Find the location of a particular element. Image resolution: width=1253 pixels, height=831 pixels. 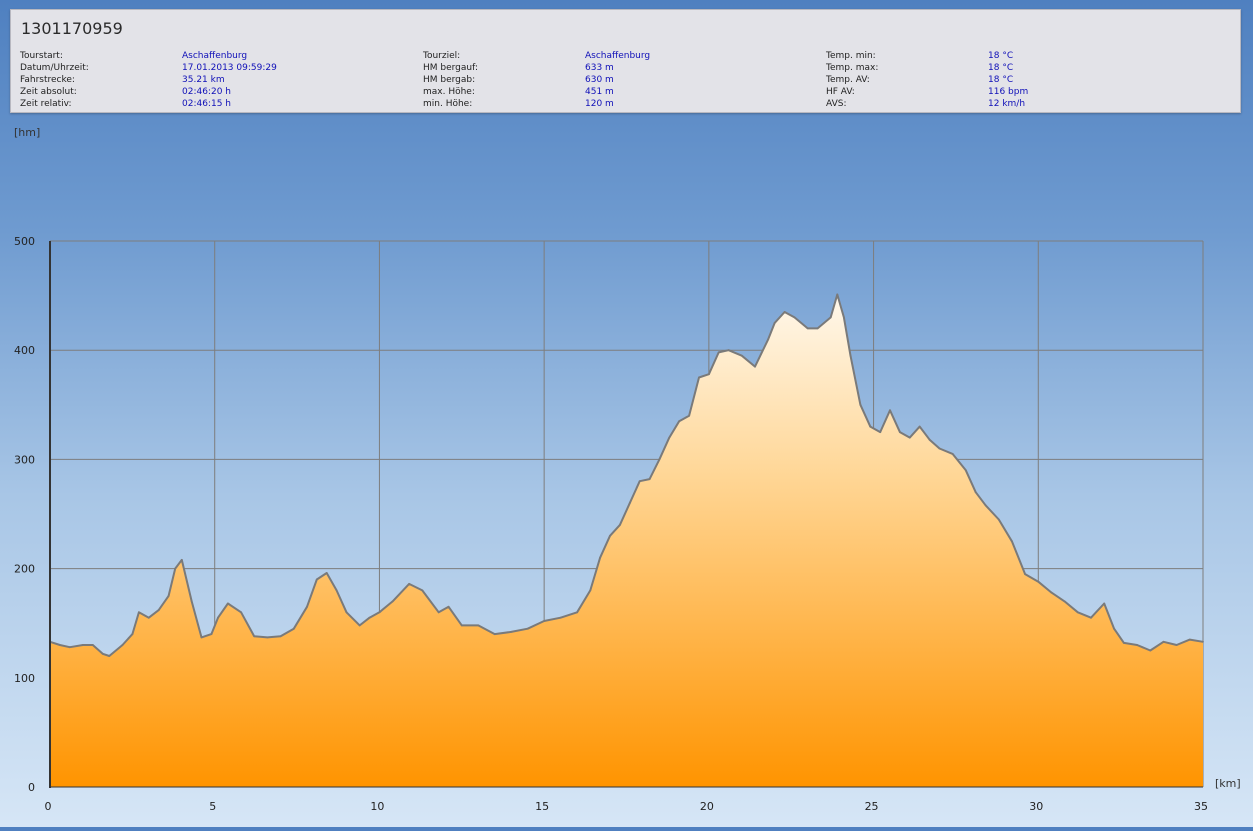

y-tick-label: 0 is located at coordinates (31, 787).